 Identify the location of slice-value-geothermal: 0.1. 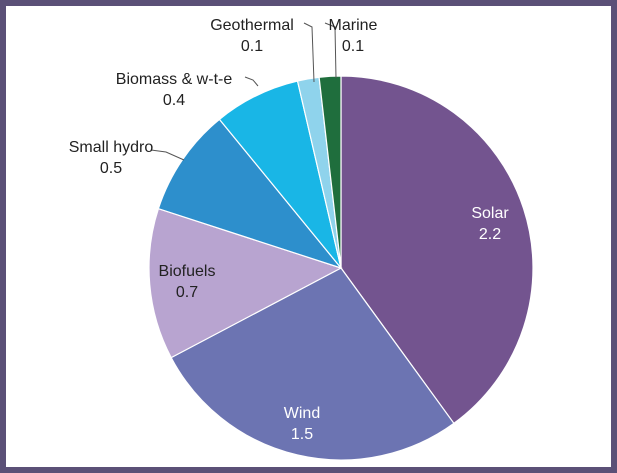
(252, 46).